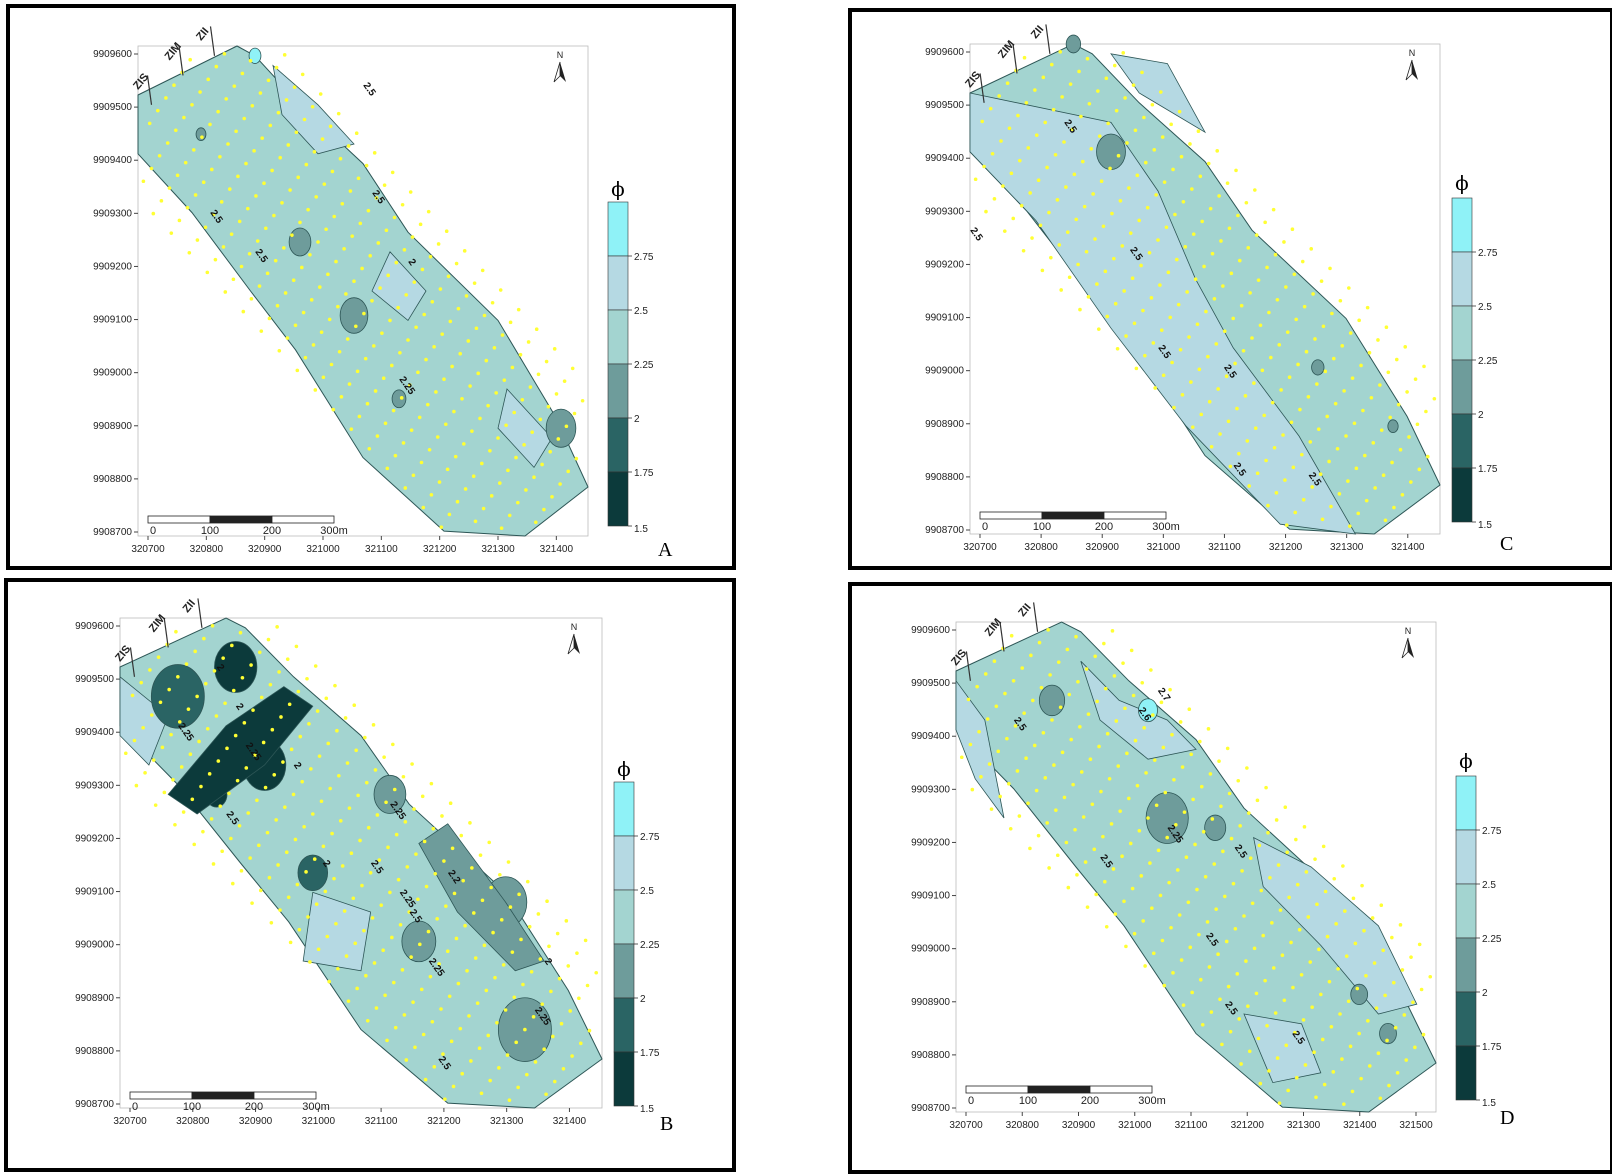  What do you see at coordinates (637, 419) in the screenshot?
I see `legend-level-label: 2` at bounding box center [637, 419].